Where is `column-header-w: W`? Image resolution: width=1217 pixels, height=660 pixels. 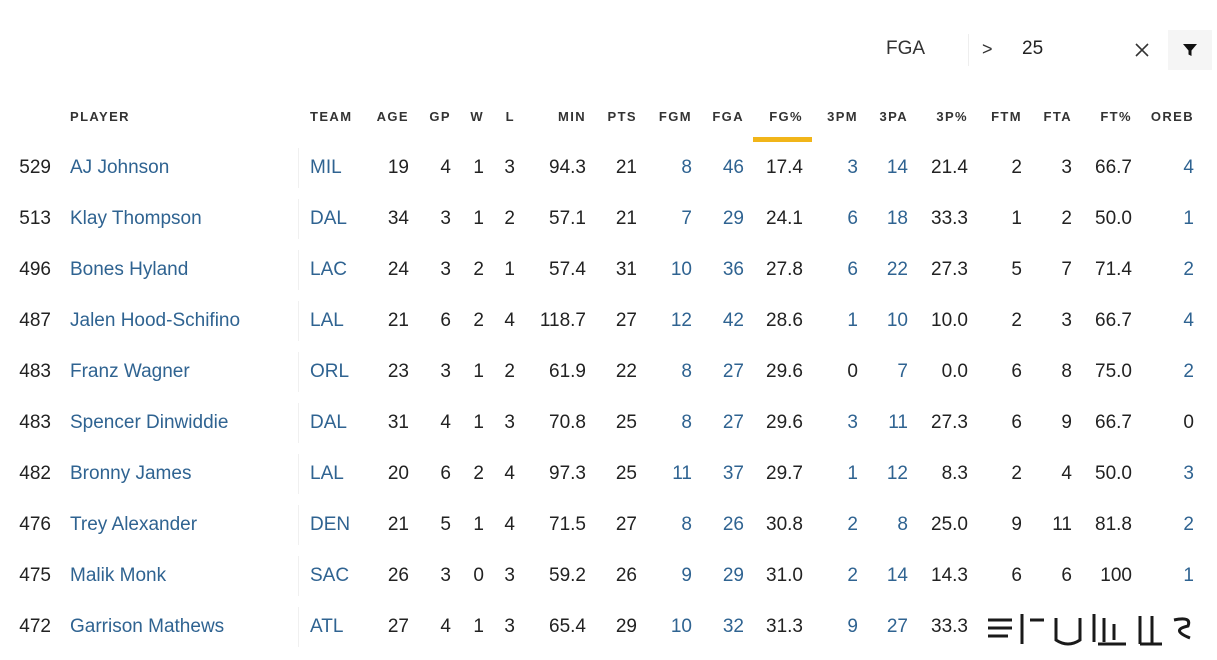 column-header-w: W is located at coordinates (477, 116).